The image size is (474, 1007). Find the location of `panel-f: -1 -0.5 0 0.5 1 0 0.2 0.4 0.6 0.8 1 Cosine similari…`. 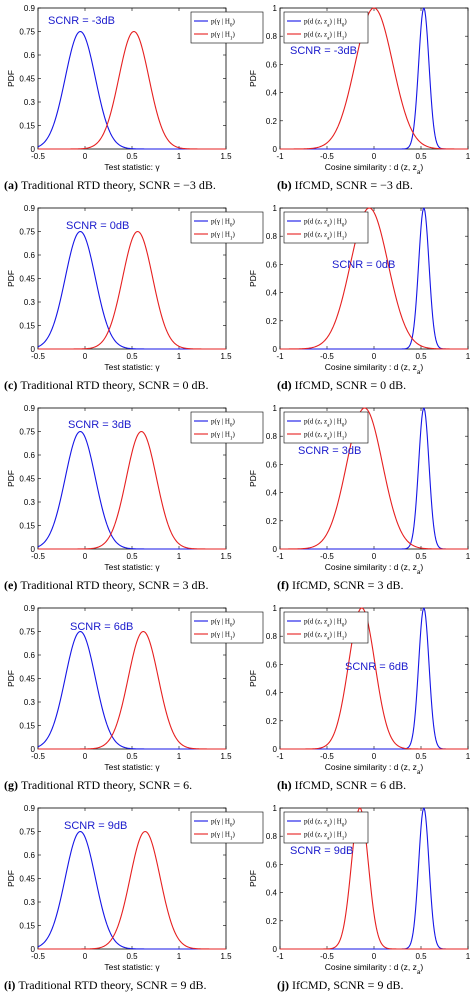

panel-f: -1 -0.5 0 0.5 1 0 0.2 0.4 0.6 0.8 1 Cosine similari… is located at coordinates (359, 490).